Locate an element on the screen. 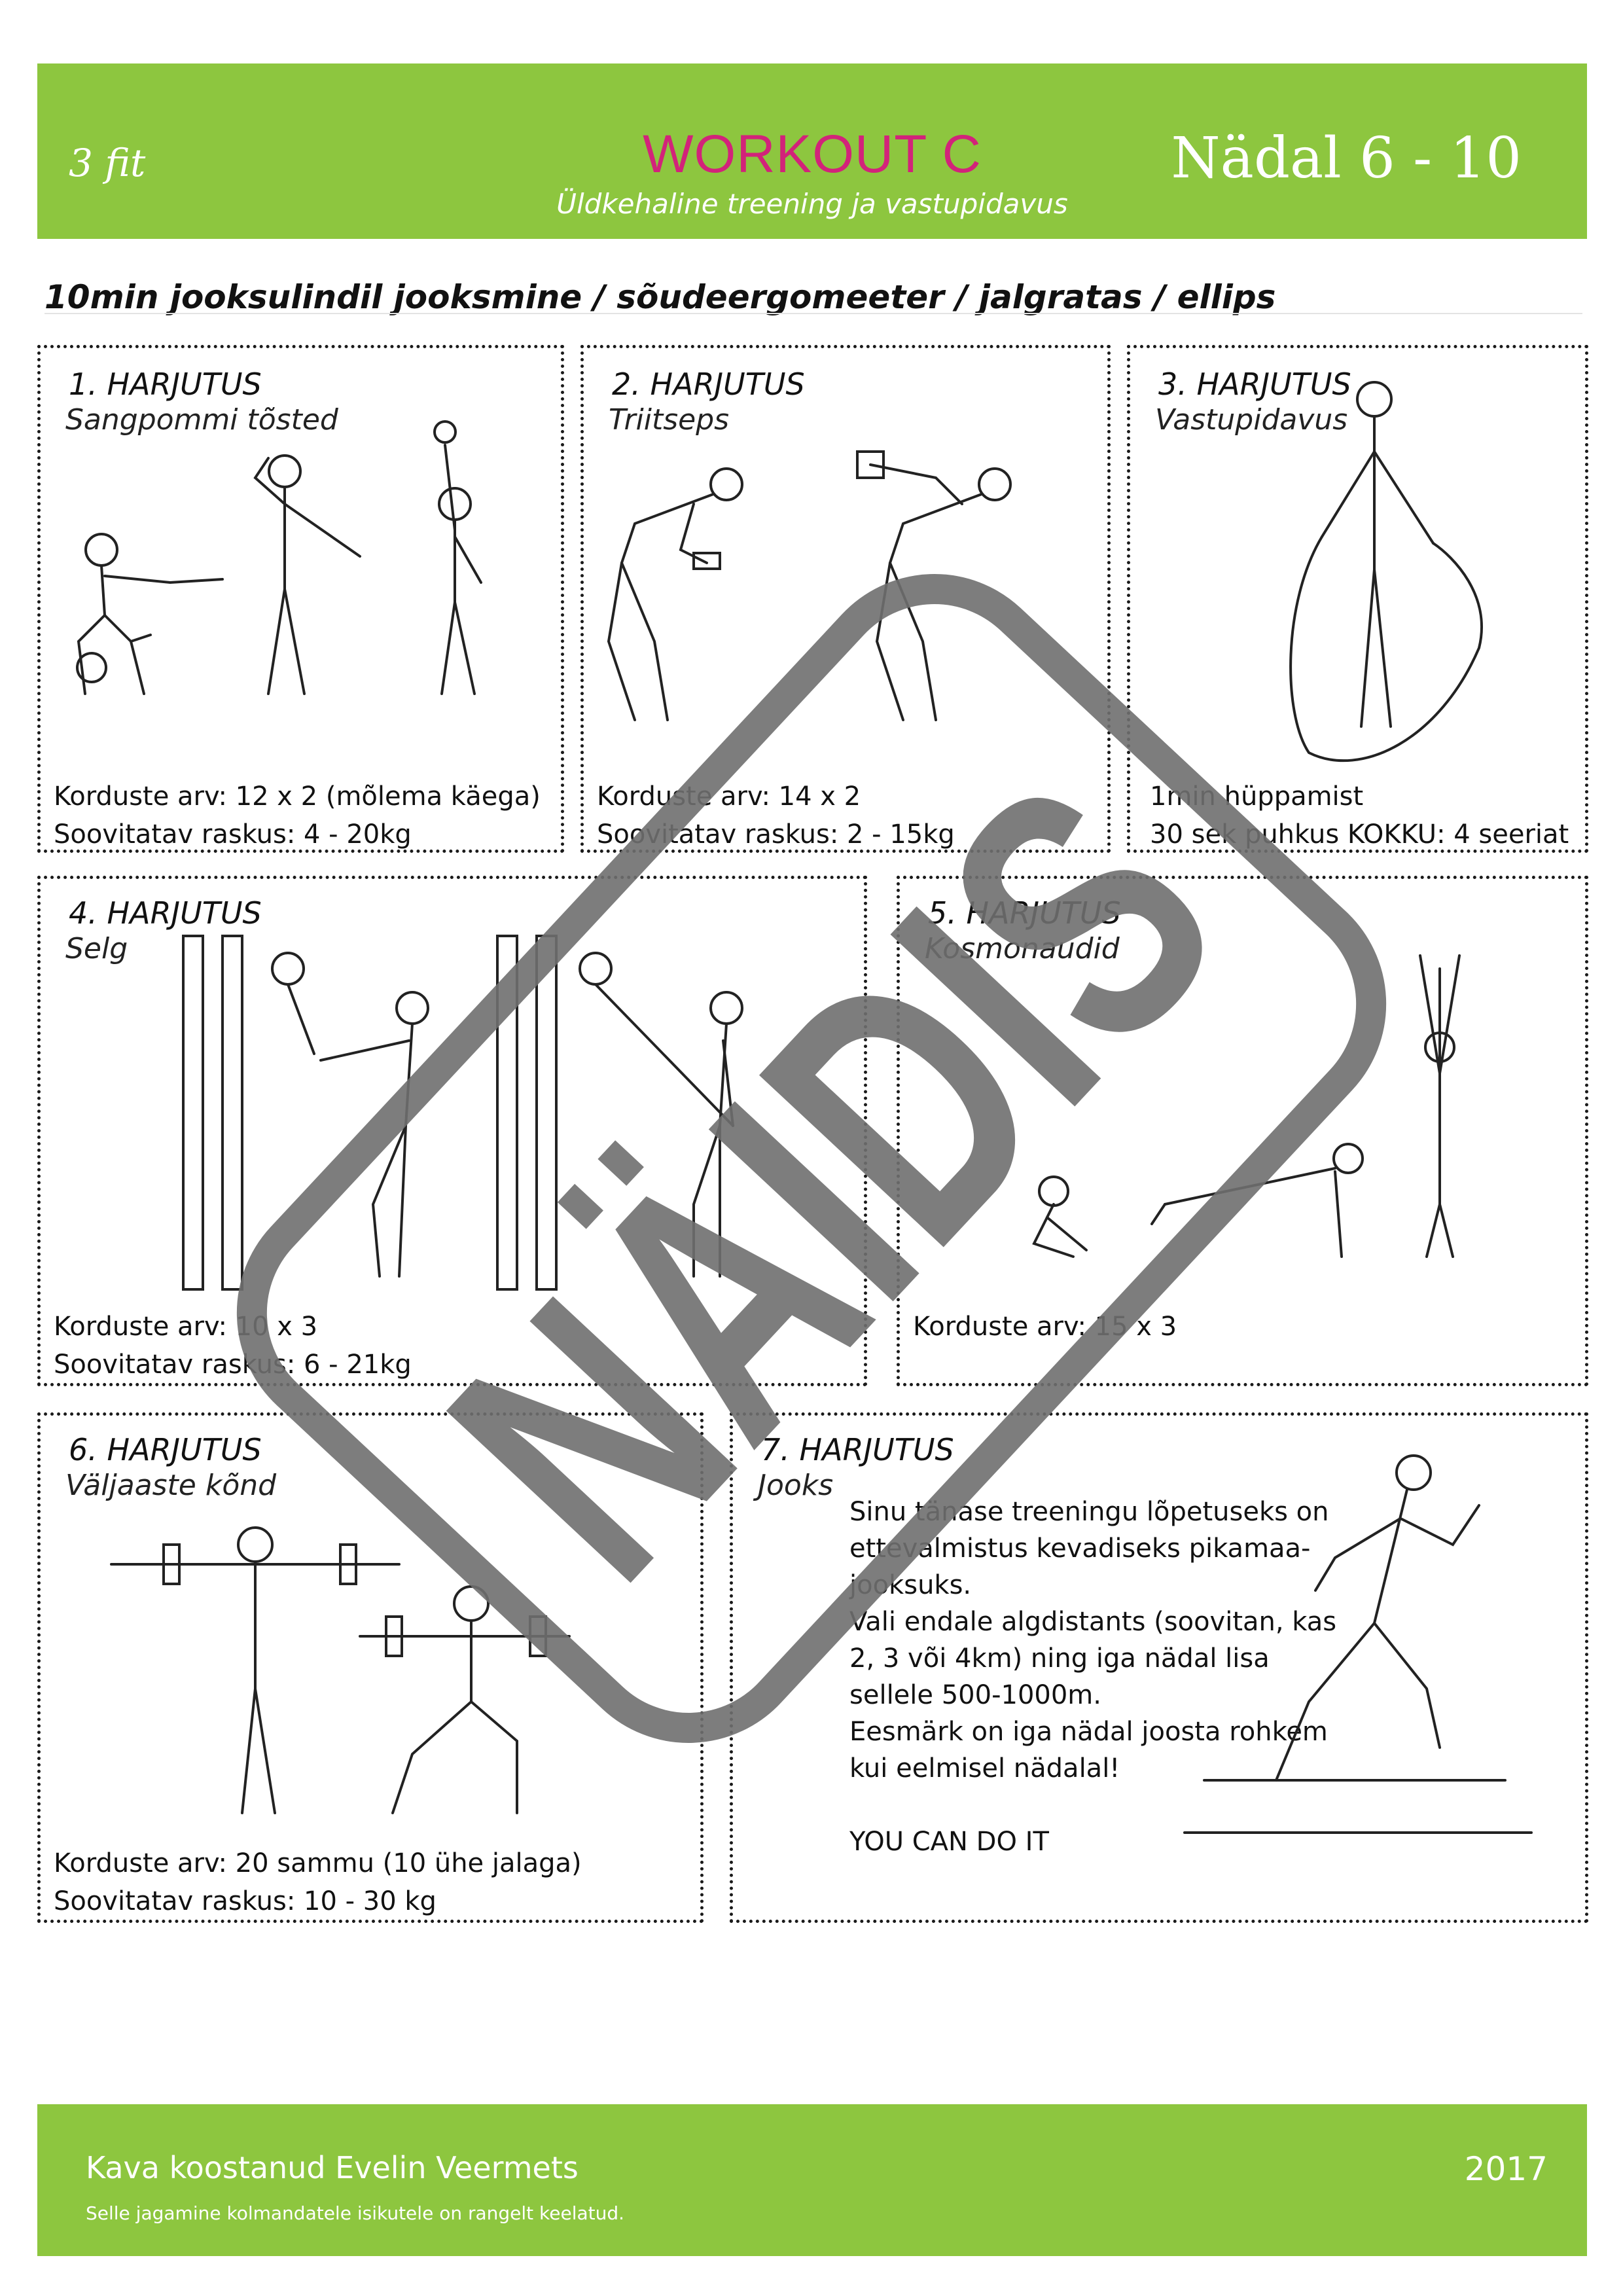 This screenshot has width=1623, height=2296. exercise-6-weight: Soovitatav raskus: 10 - 30 kg is located at coordinates (246, 1901).